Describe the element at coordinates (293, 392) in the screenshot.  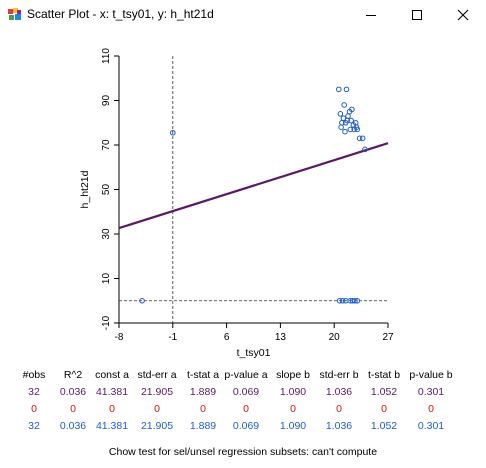
I see `stats-cell-all: 1.090` at that location.